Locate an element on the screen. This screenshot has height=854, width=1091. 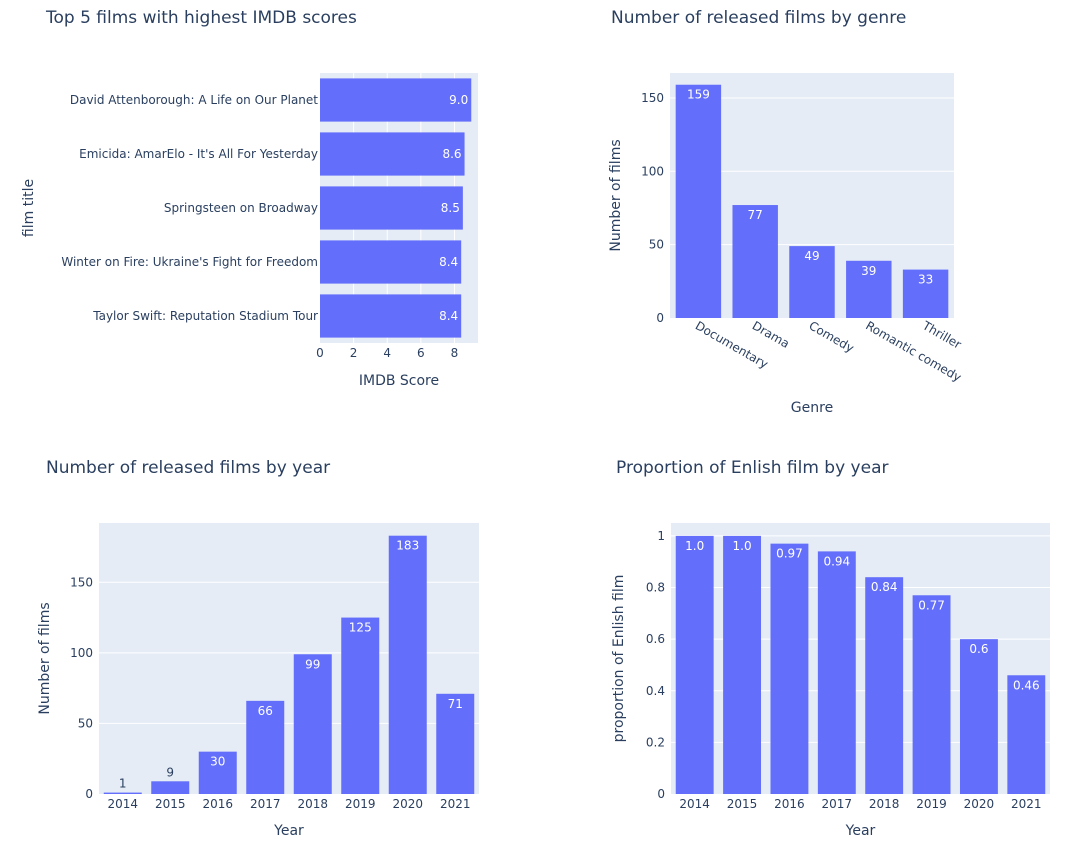
bar-value-label: 9 is located at coordinates (170, 772).